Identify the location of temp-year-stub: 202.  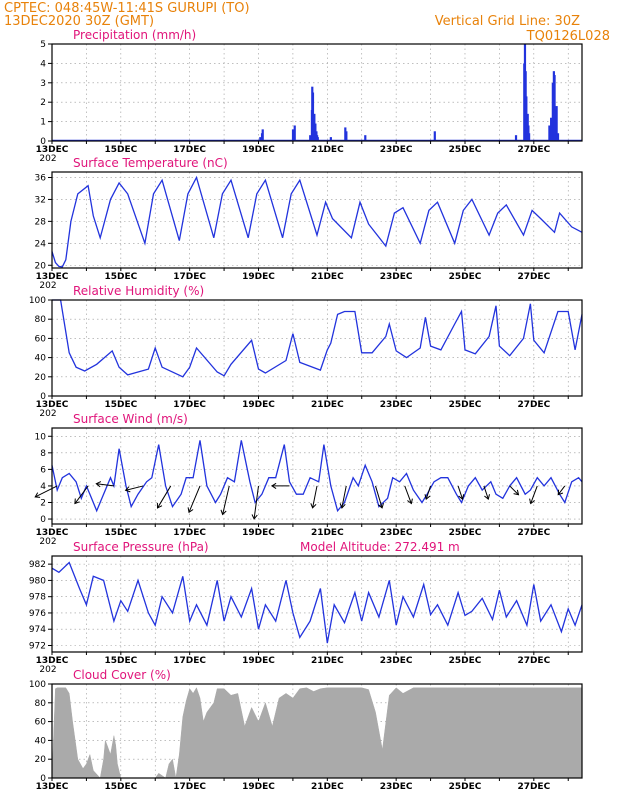
(47, 286).